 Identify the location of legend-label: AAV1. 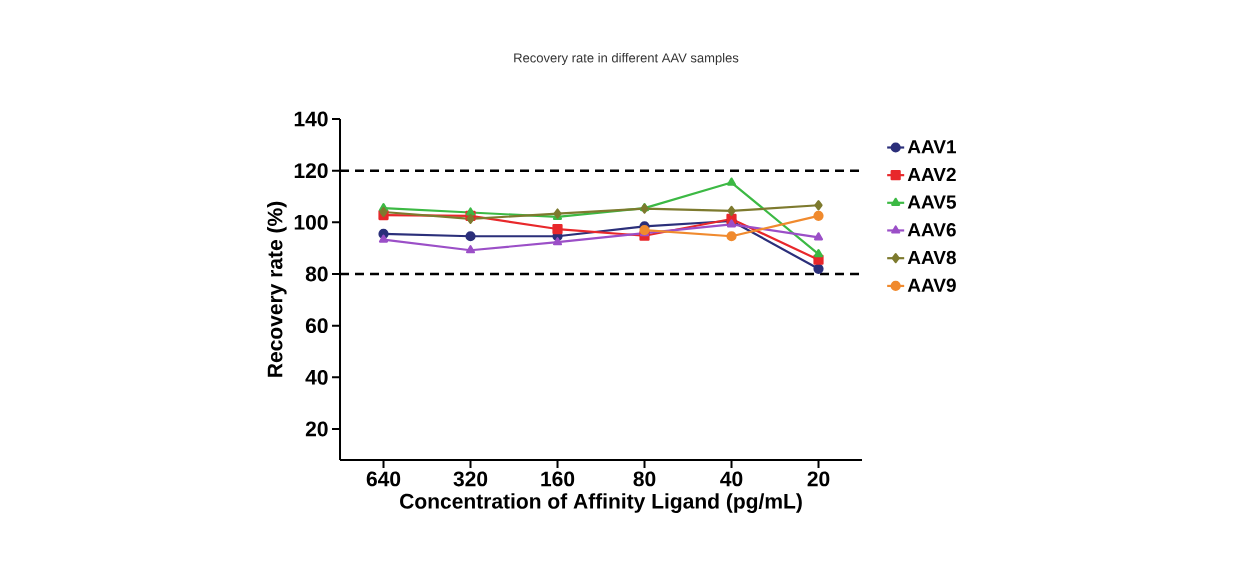
(931, 147).